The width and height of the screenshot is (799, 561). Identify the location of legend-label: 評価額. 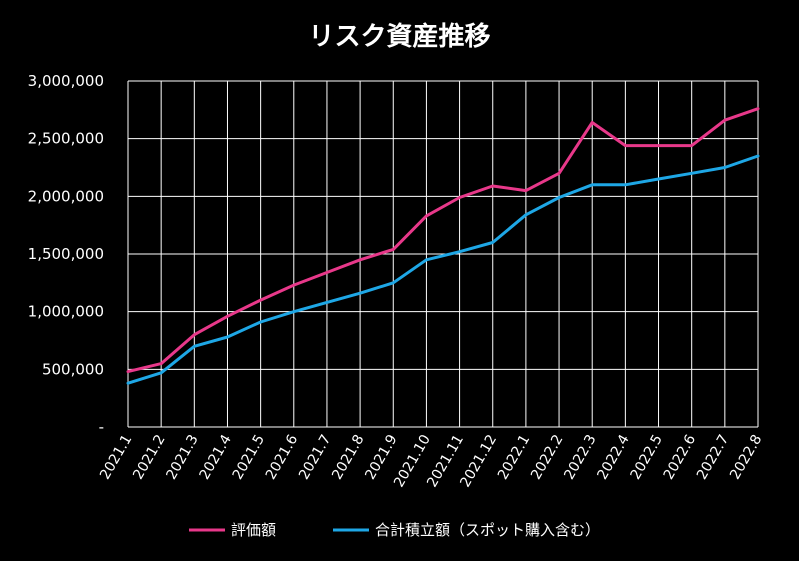
(253, 530).